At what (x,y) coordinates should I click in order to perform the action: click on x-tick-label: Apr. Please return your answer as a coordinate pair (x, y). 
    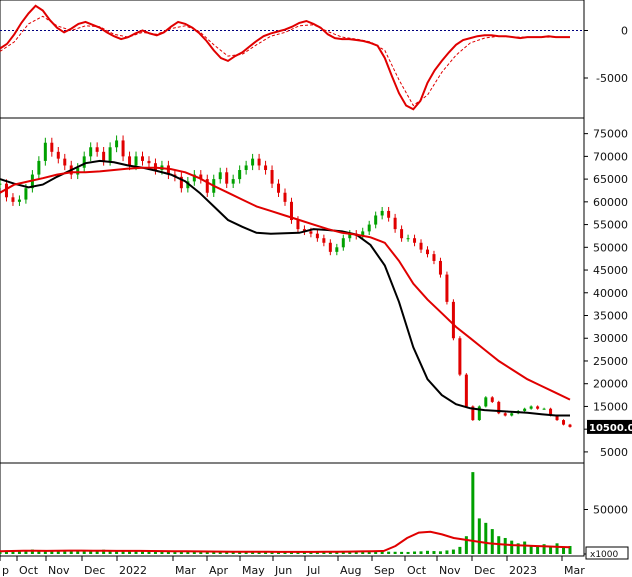
    Looking at the image, I should click on (219, 570).